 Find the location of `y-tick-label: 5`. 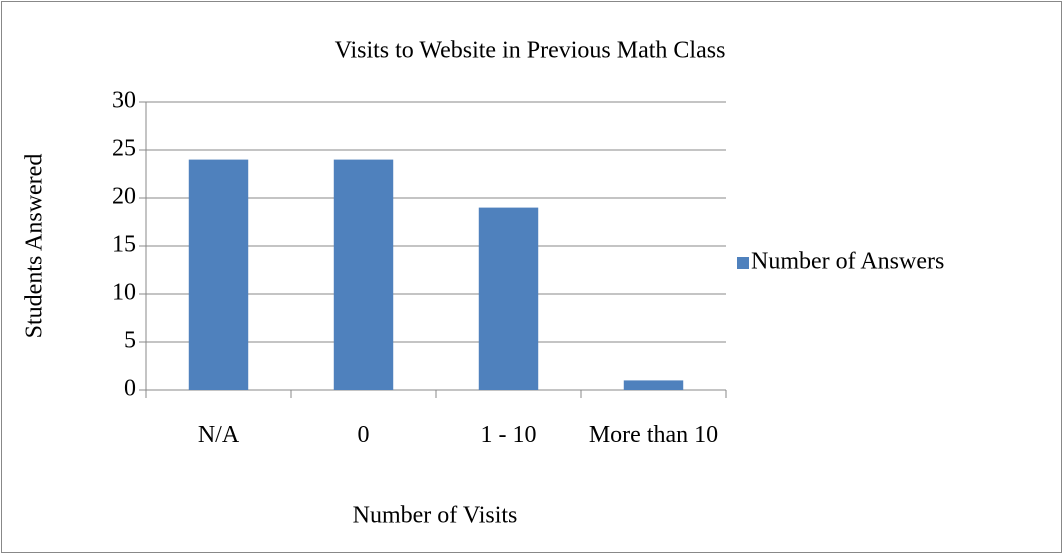

y-tick-label: 5 is located at coordinates (130, 341).